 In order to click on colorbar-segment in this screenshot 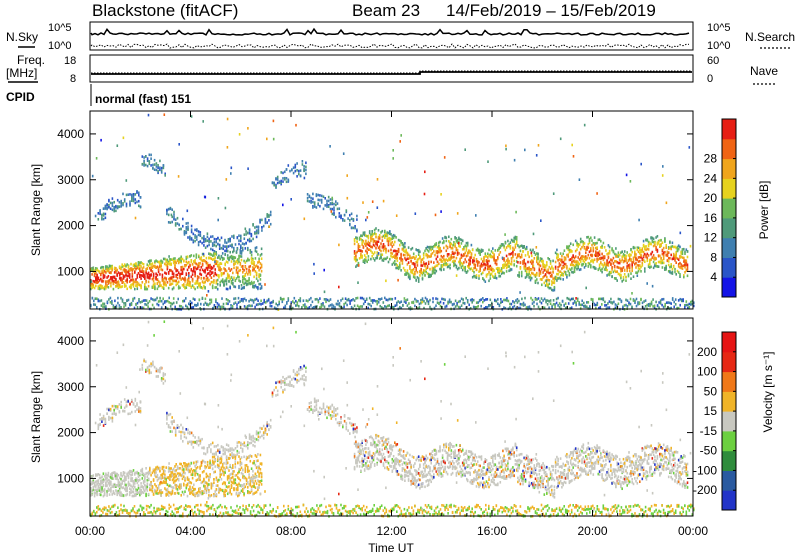, I will do `click(729, 129)`.